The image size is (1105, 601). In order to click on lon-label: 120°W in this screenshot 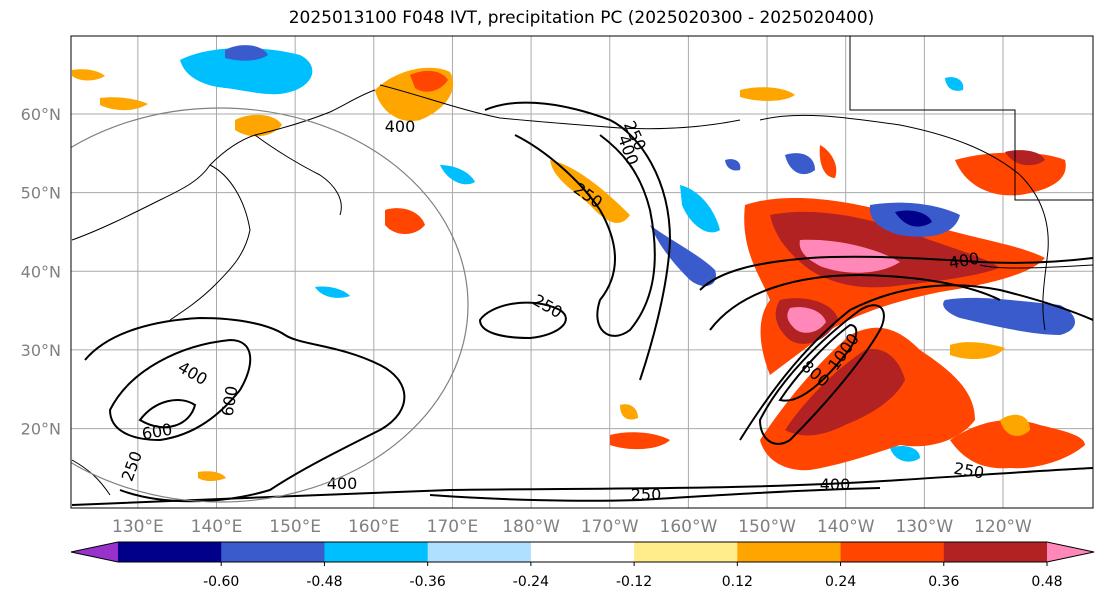, I will do `click(1003, 527)`.